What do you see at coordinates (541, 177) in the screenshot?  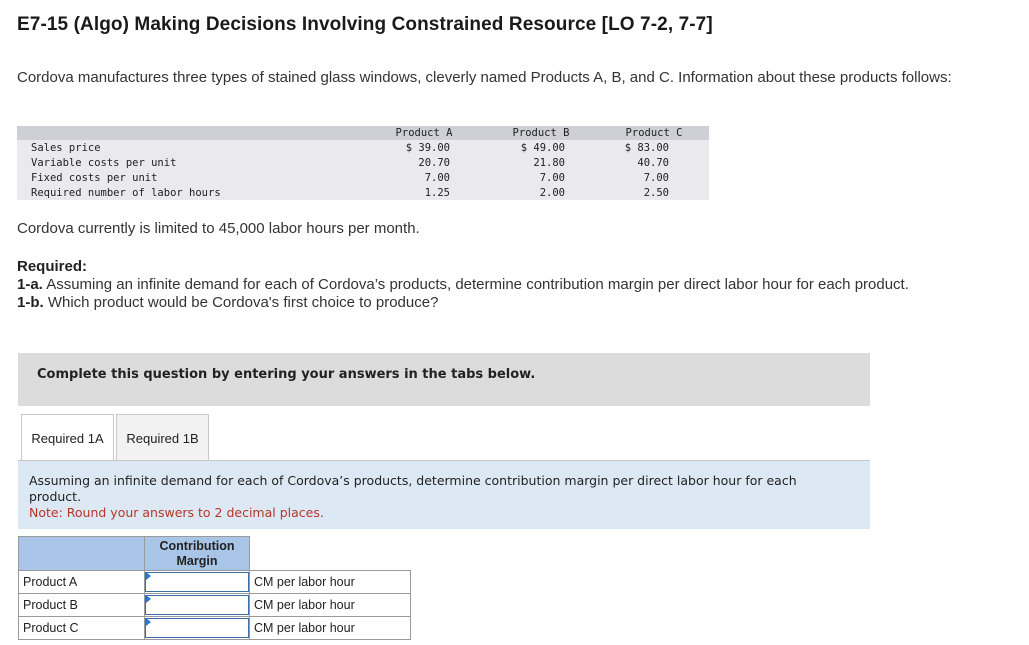 I see `product-b-value: 7.00` at bounding box center [541, 177].